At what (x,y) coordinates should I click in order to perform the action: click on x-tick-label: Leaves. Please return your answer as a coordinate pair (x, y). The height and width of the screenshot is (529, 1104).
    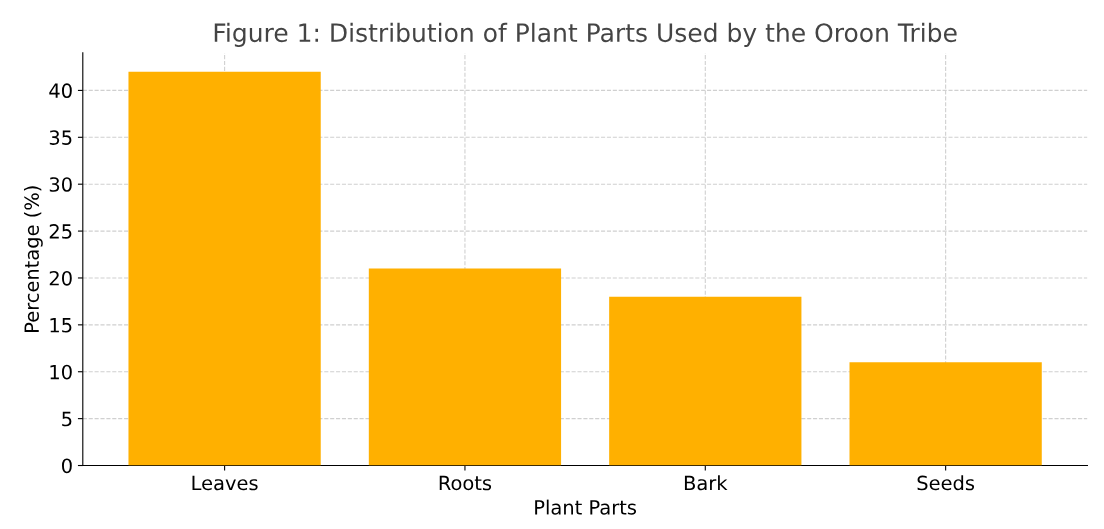
    Looking at the image, I should click on (225, 483).